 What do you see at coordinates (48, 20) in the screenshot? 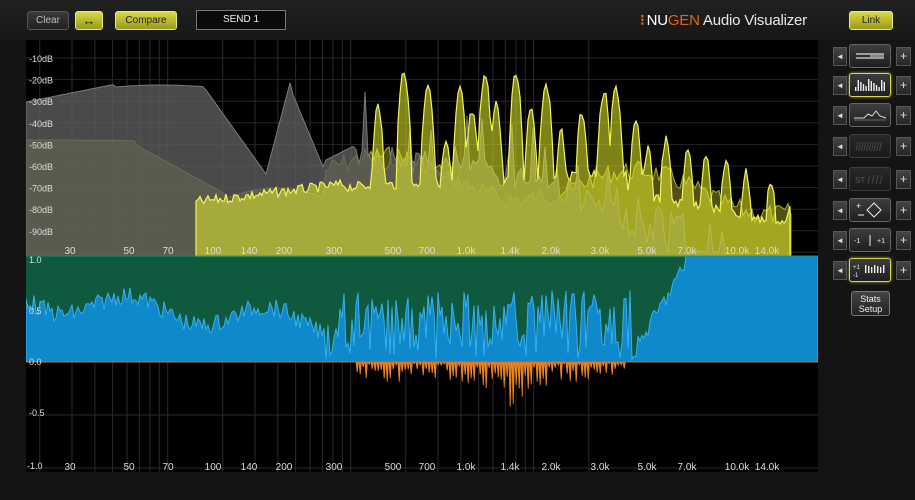
I see `clear-button: Clear` at bounding box center [48, 20].